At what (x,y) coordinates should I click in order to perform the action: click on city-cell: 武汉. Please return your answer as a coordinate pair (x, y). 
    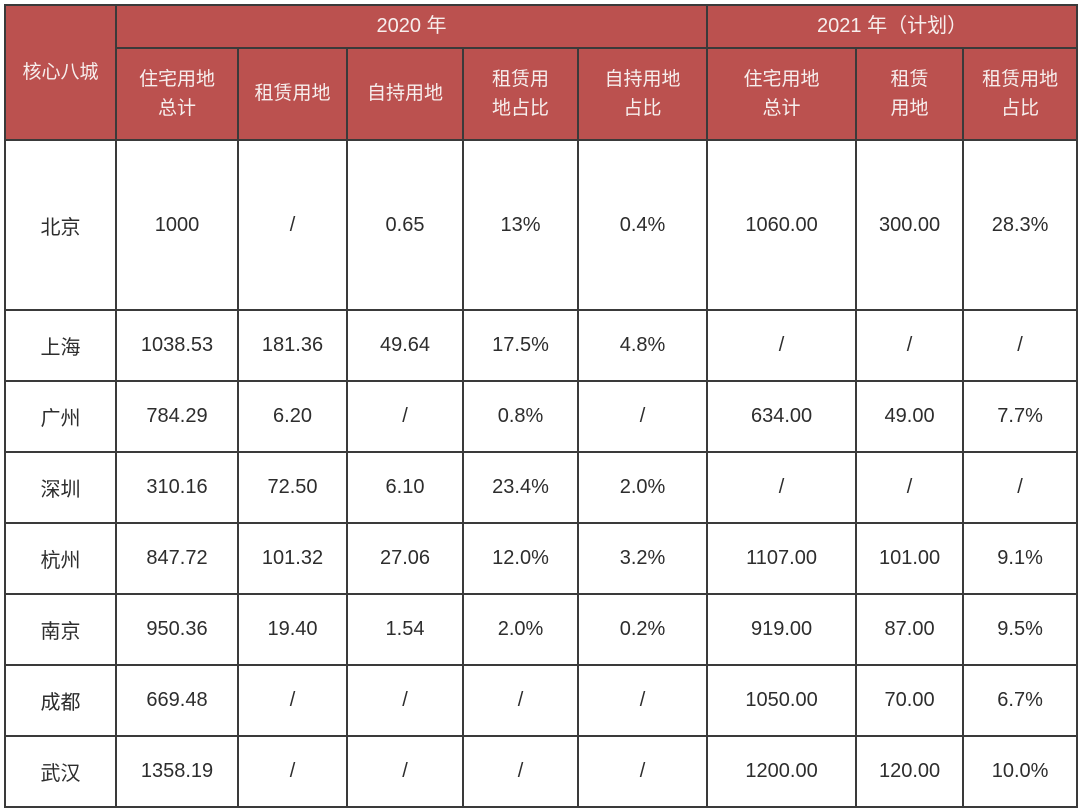
    Looking at the image, I should click on (60, 771).